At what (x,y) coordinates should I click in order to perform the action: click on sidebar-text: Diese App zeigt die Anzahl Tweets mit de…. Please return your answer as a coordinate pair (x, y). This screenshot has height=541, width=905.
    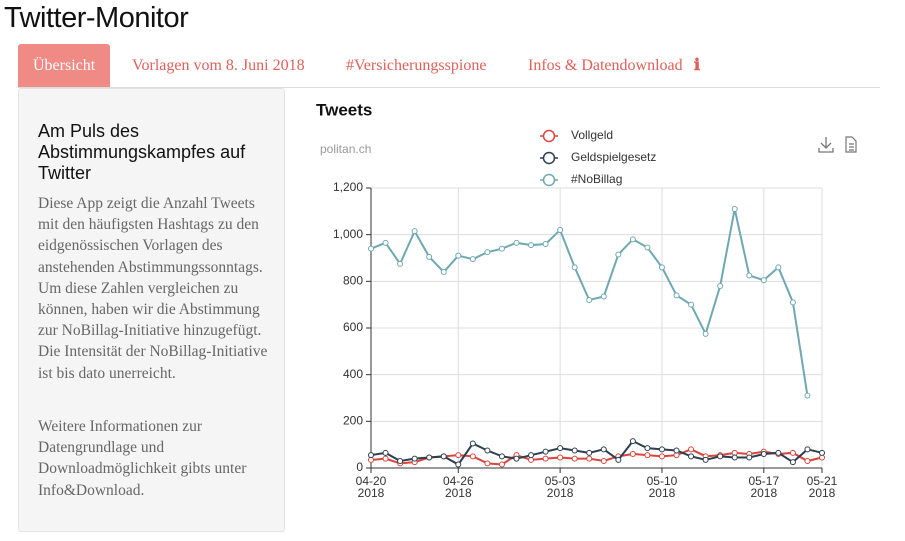
    Looking at the image, I should click on (153, 288).